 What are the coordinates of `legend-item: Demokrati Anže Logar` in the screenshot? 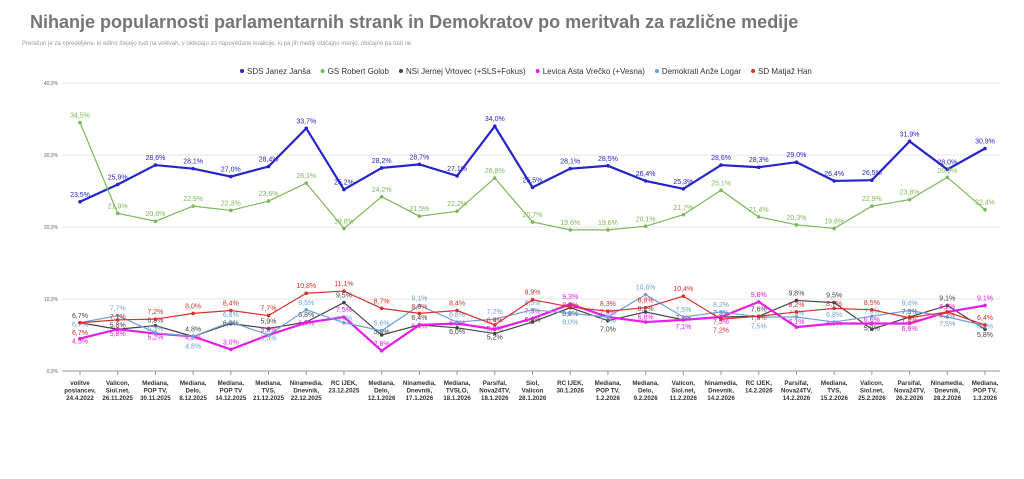 It's located at (697, 71).